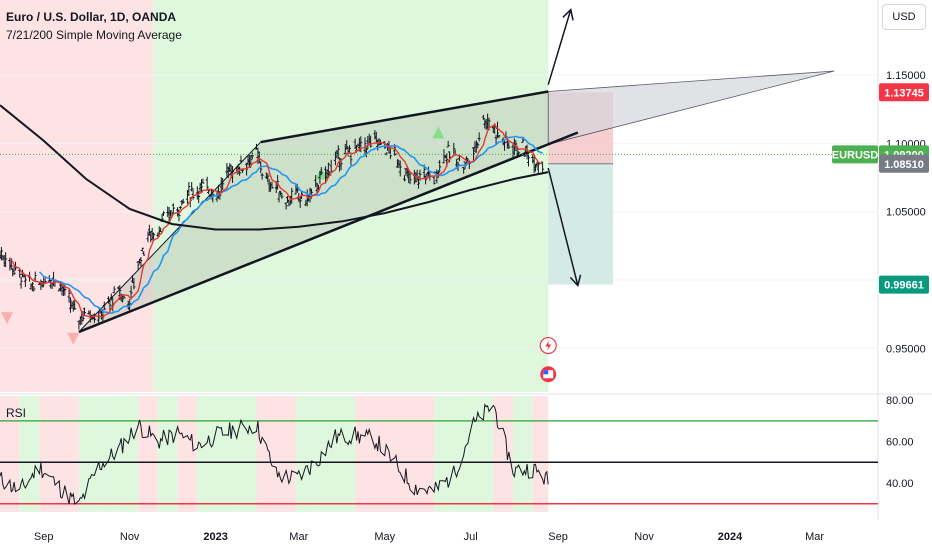 This screenshot has width=932, height=550. I want to click on entry-price-text: 1.08510, so click(904, 165).